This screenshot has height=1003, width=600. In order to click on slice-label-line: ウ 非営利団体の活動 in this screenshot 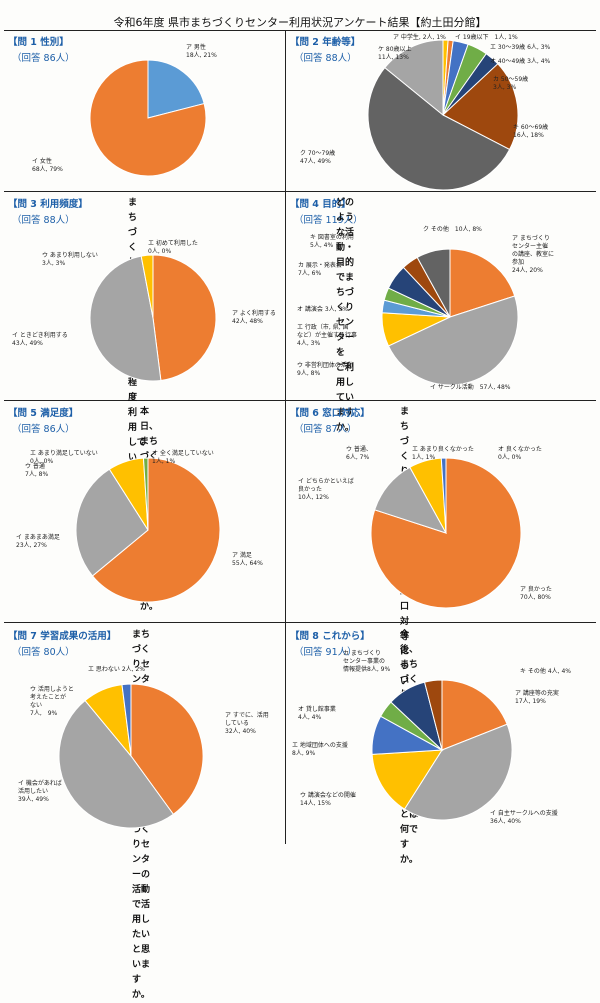, I will do `click(325, 365)`.